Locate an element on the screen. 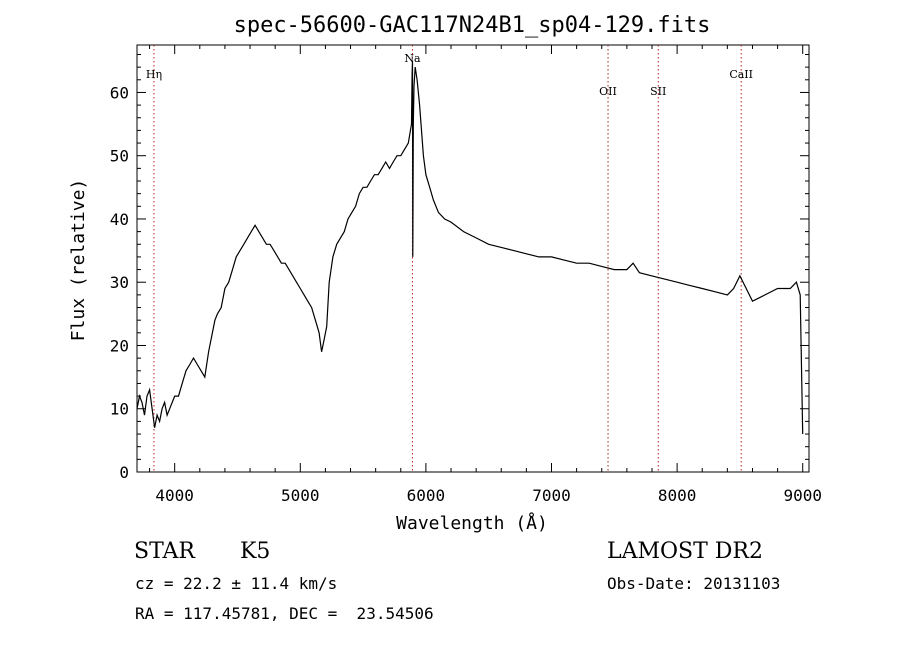 The height and width of the screenshot is (649, 900). y-tick-label: 0 is located at coordinates (124, 472).